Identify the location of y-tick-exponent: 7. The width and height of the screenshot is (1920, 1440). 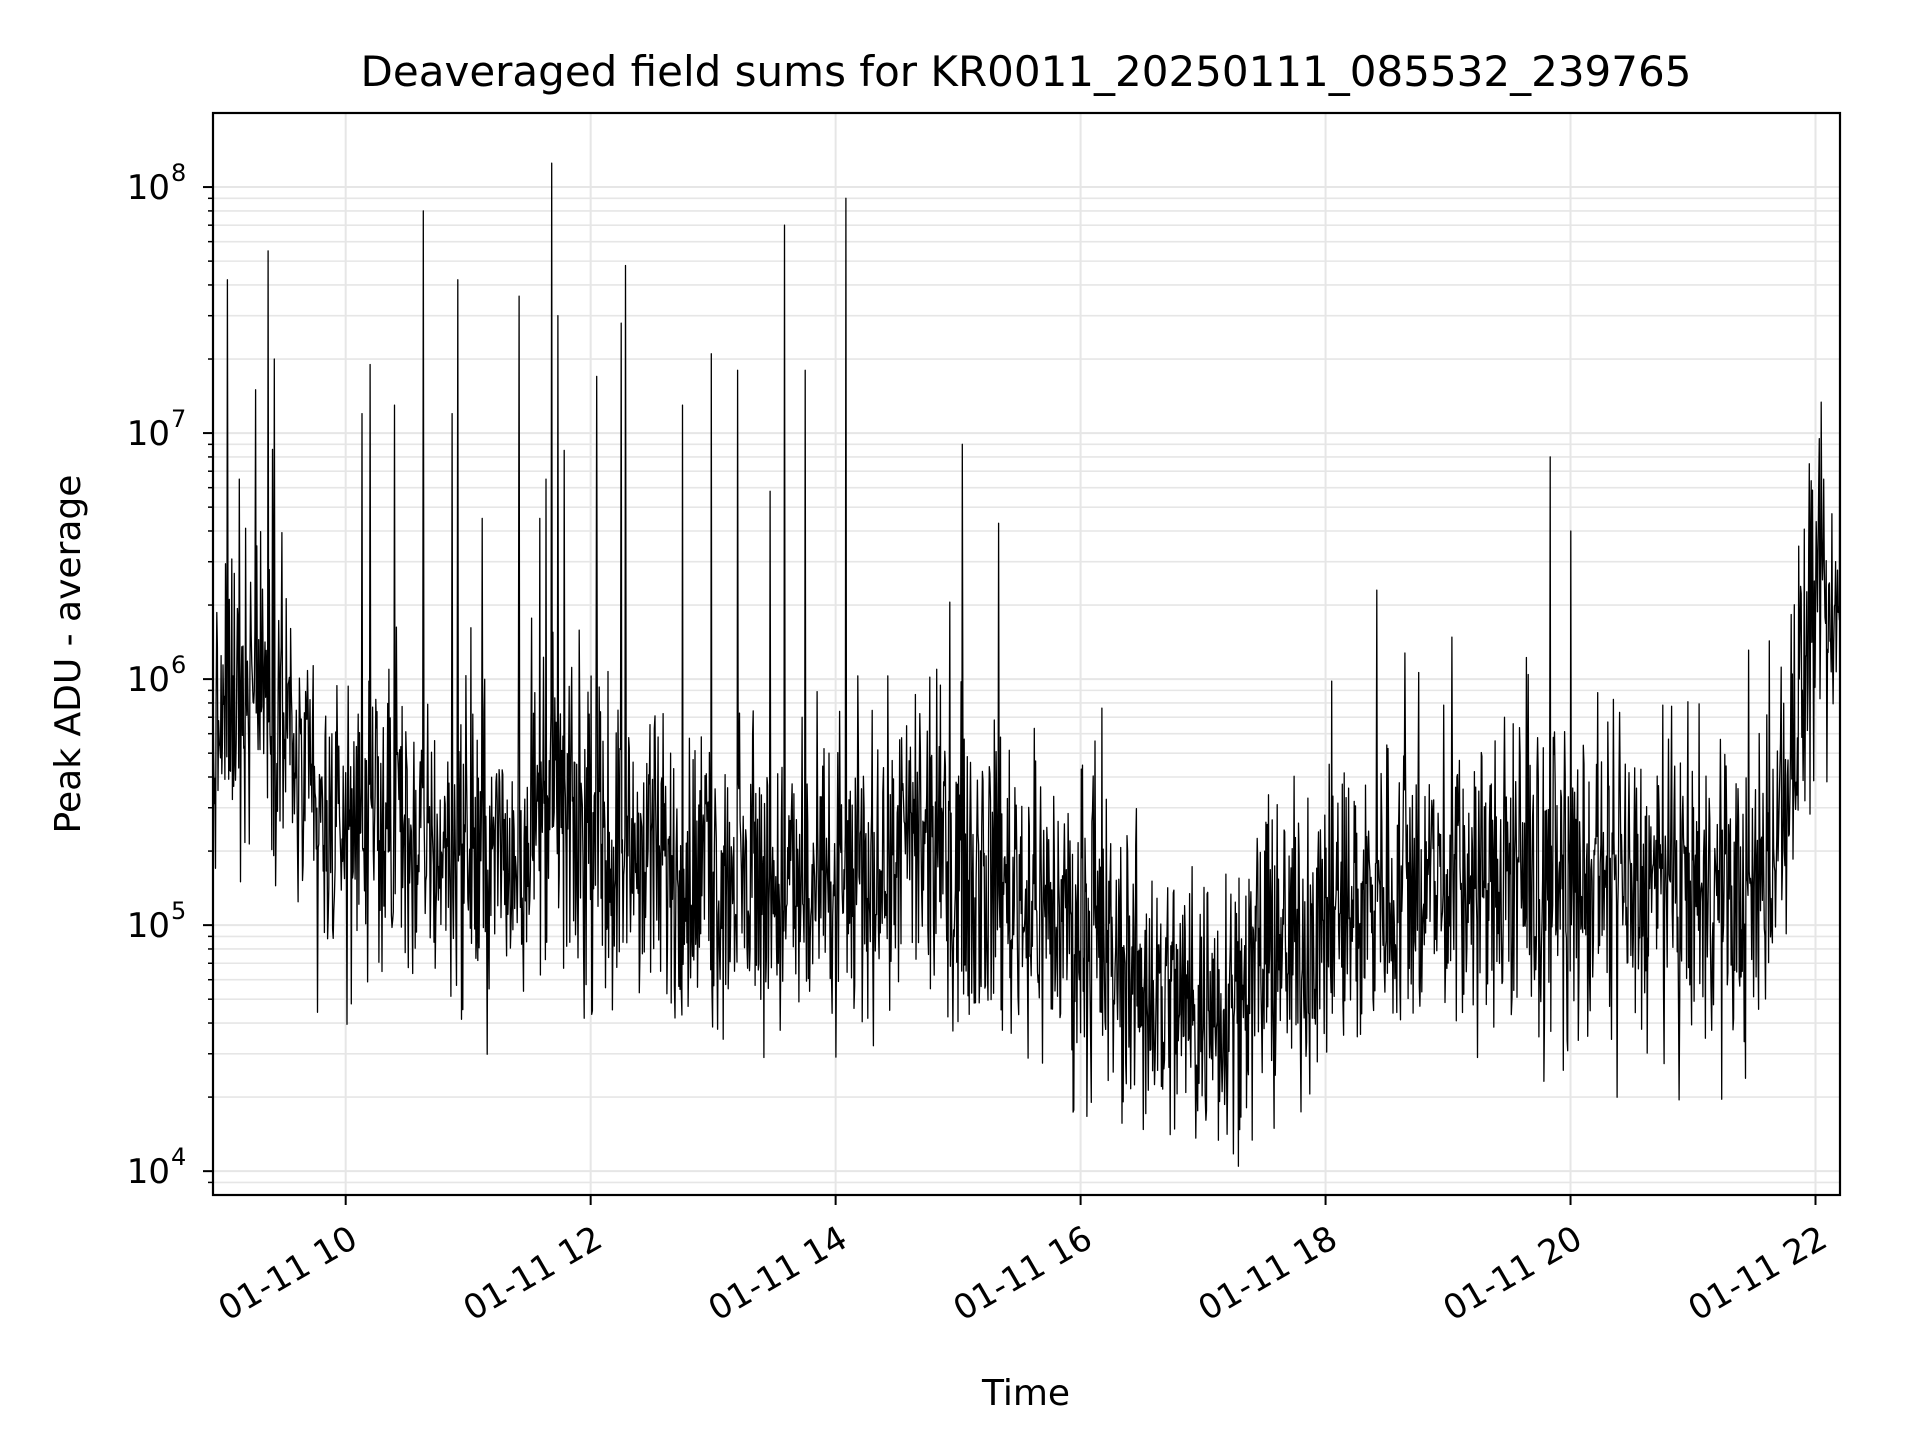
(178, 419).